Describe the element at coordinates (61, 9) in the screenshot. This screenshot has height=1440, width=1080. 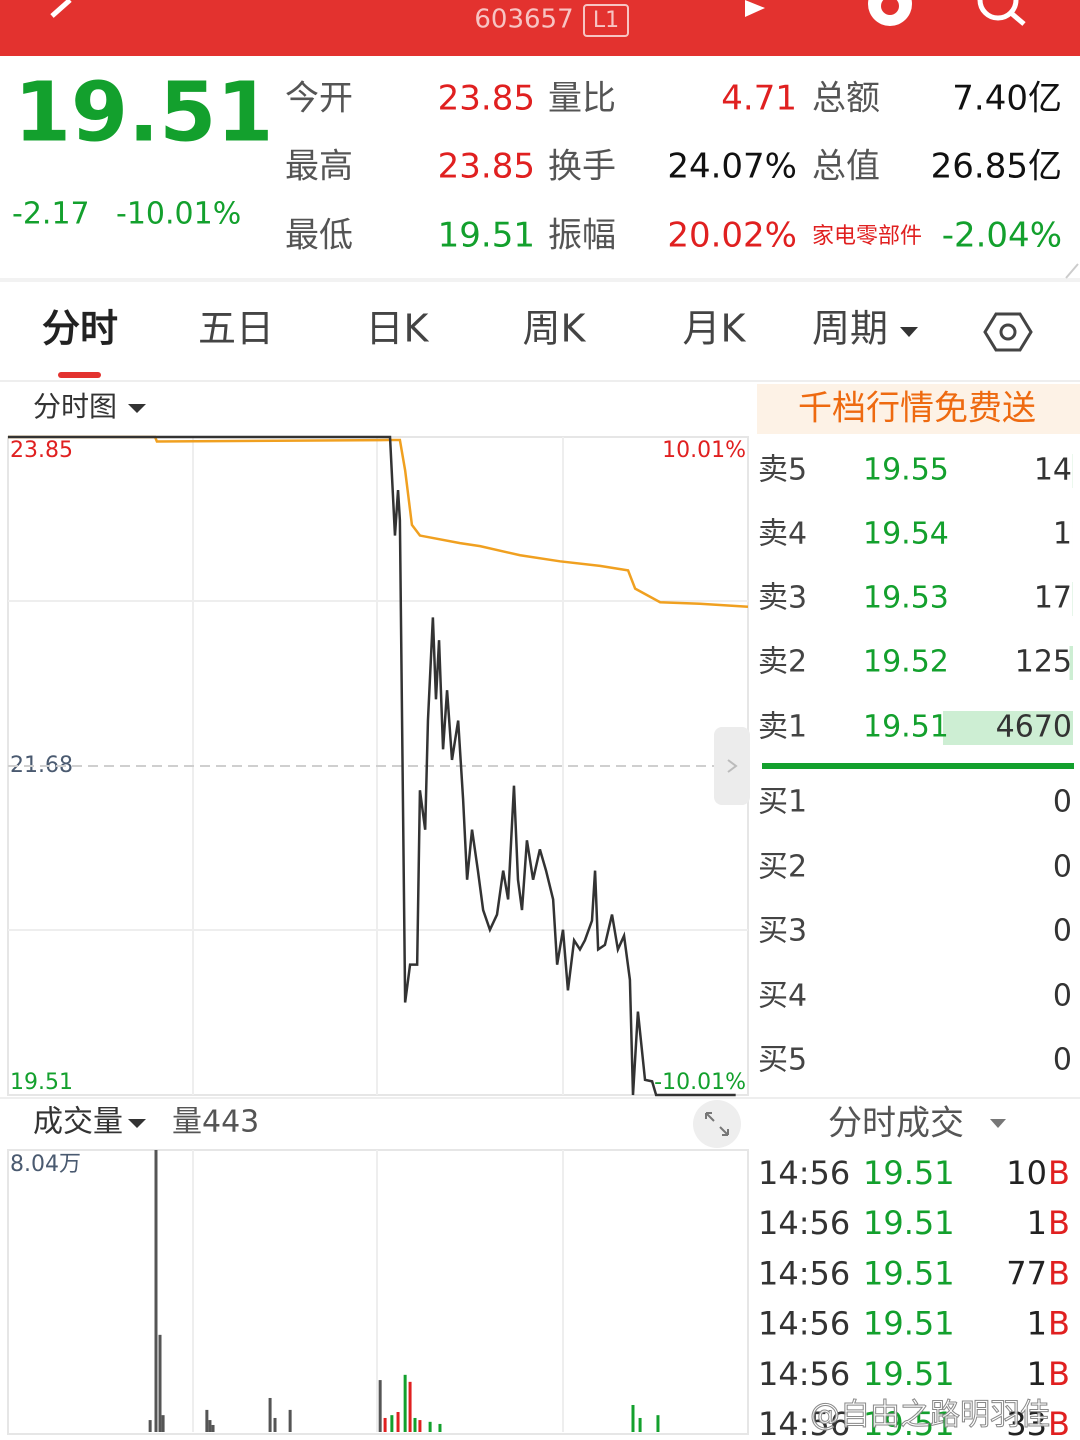
I see `back-button` at that location.